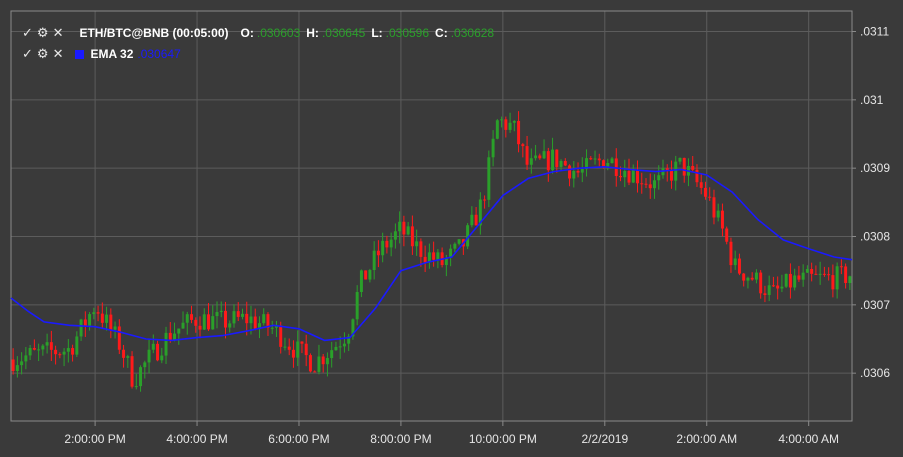  What do you see at coordinates (159, 54) in the screenshot?
I see `ema-value: .030647` at bounding box center [159, 54].